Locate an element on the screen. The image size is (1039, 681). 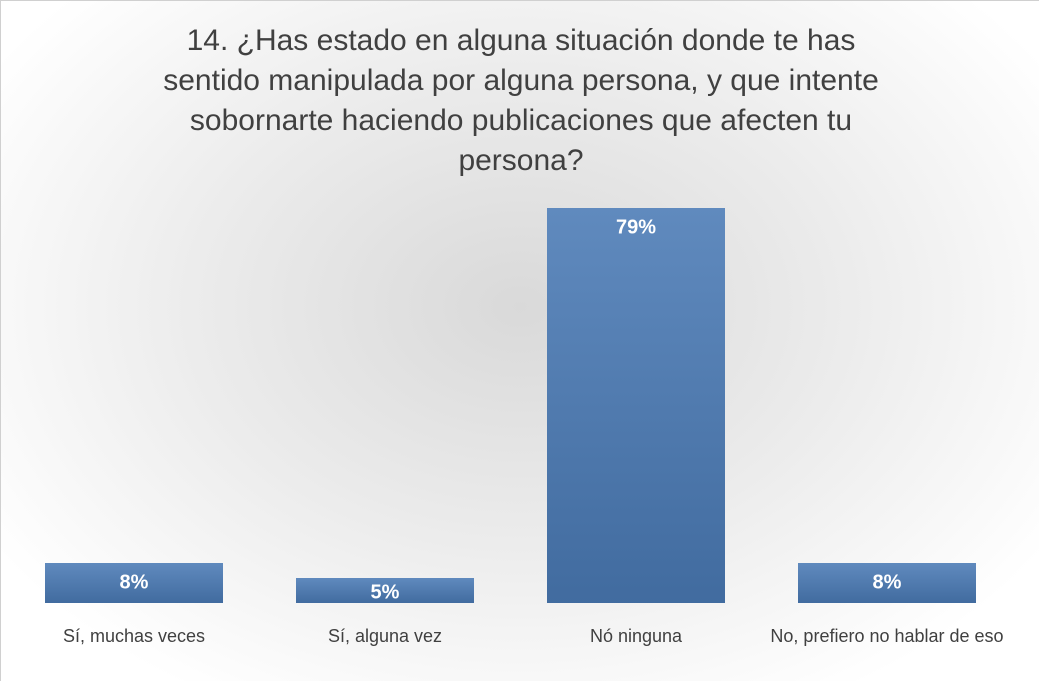
data-label: 5% is located at coordinates (385, 592).